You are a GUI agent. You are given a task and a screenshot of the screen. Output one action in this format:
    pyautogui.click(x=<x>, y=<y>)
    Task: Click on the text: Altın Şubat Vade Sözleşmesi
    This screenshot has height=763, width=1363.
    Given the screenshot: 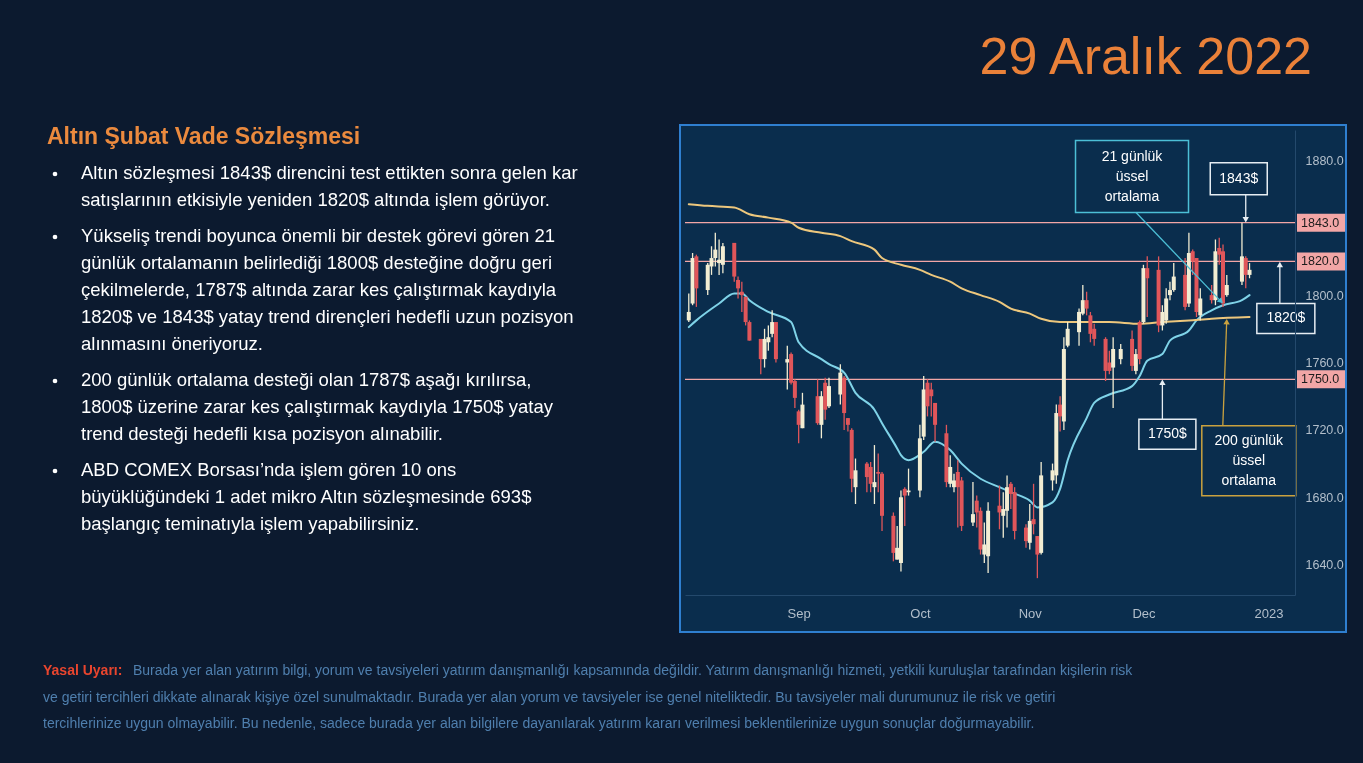 What is the action you would take?
    pyautogui.click(x=204, y=136)
    